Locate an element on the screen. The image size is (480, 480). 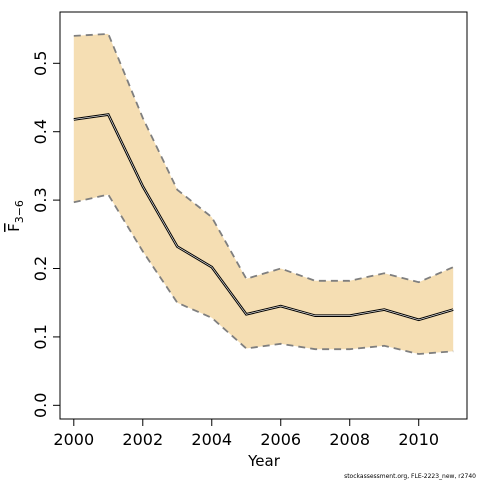
svg-text: F3−6 is located at coordinates (15, 216).